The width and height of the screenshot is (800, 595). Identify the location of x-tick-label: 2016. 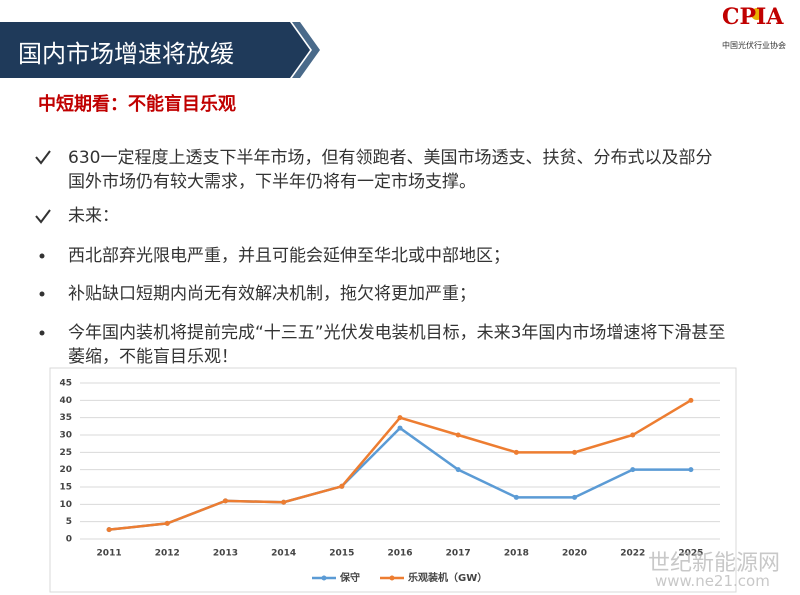
(399, 554).